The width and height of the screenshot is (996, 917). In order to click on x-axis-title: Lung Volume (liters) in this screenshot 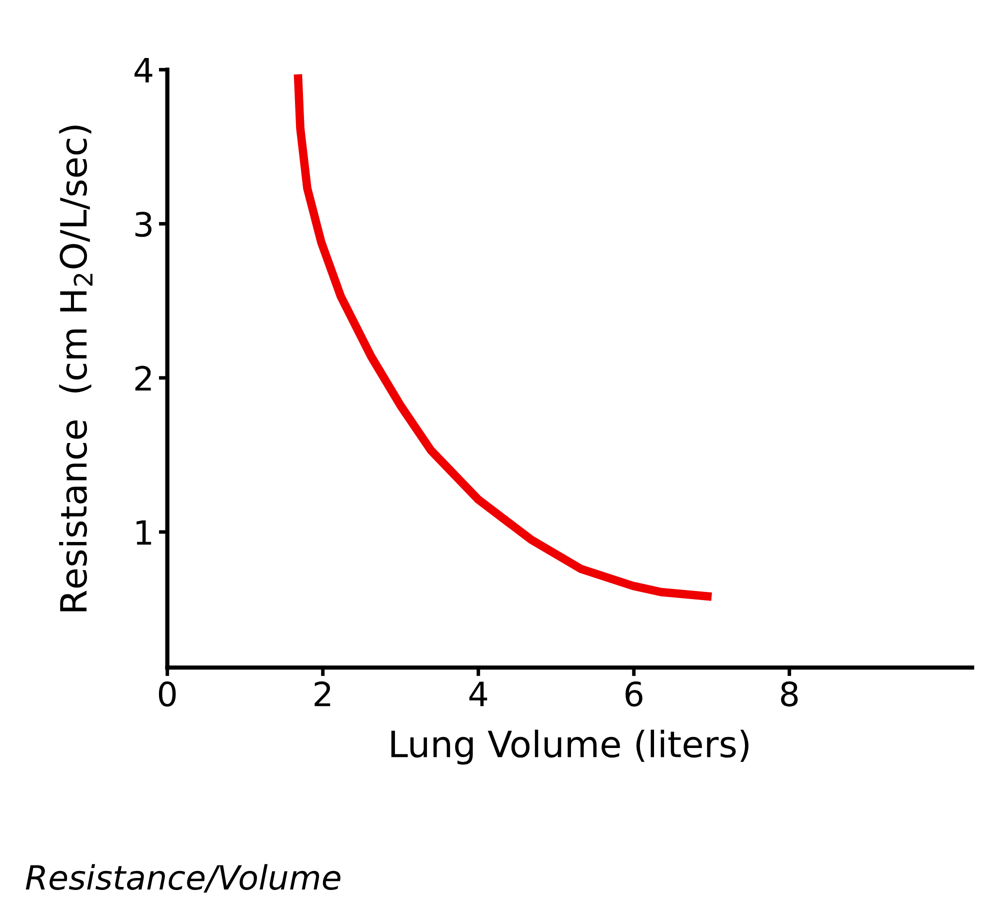, I will do `click(569, 747)`.